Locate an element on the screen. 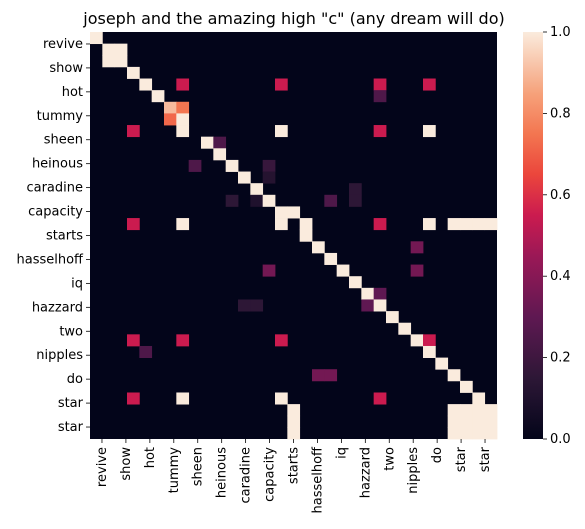 Image resolution: width=585 pixels, height=529 pixels. colorbar-gradient is located at coordinates (533, 235).